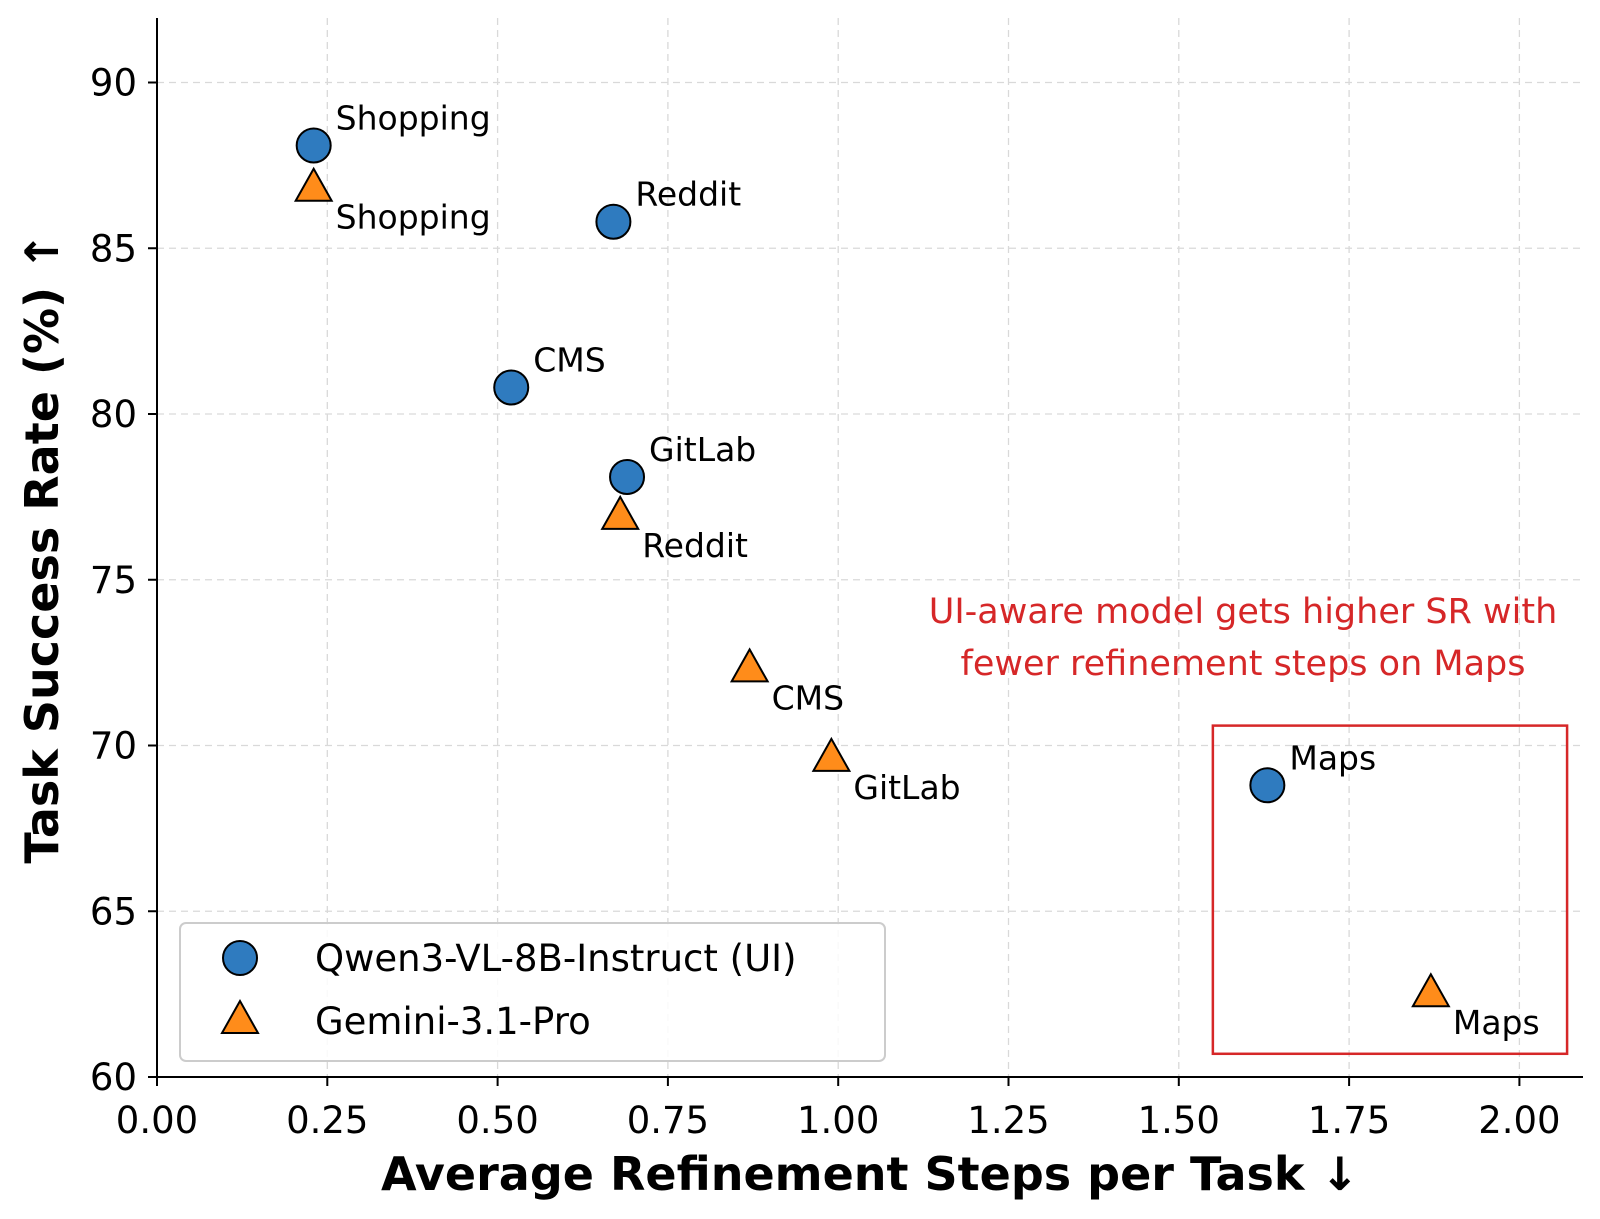 This screenshot has width=1600, height=1219. What do you see at coordinates (1179, 1120) in the screenshot?
I see `x-tick-label: 1.50` at bounding box center [1179, 1120].